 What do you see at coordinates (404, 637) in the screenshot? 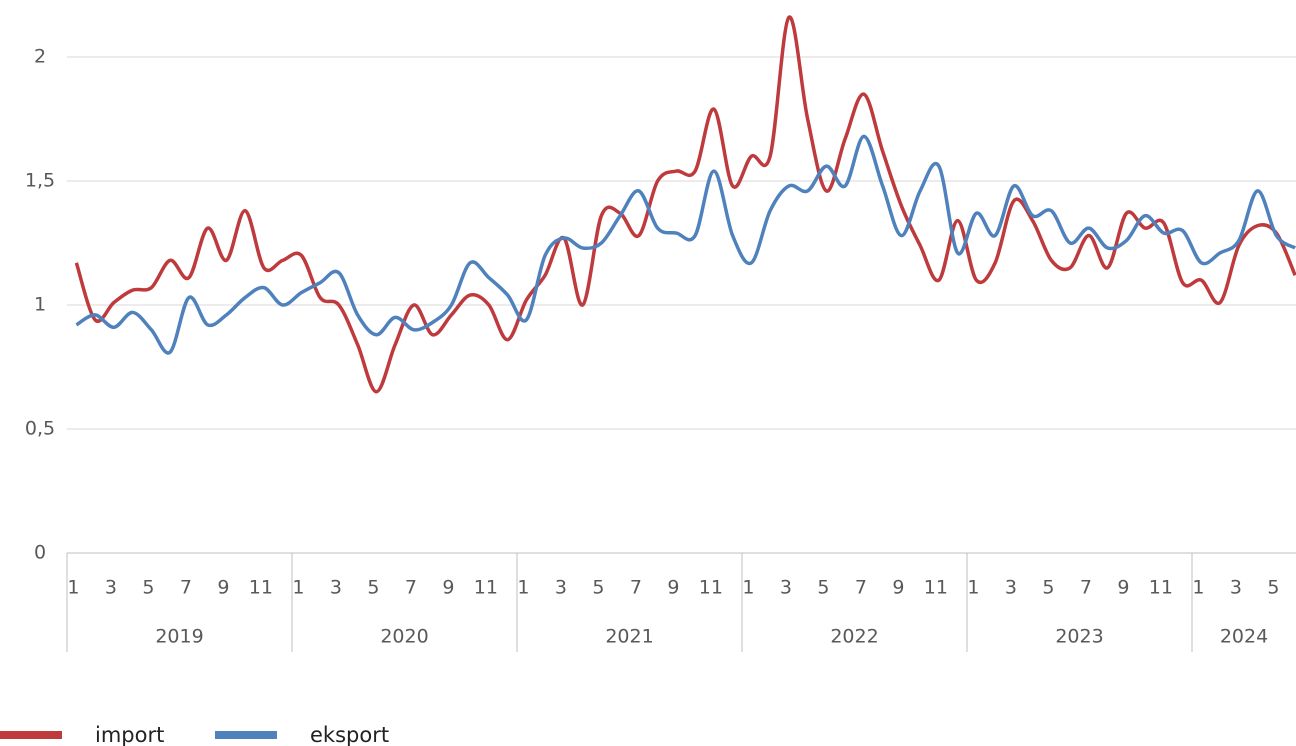
I see `group-label: 2020` at bounding box center [404, 637].